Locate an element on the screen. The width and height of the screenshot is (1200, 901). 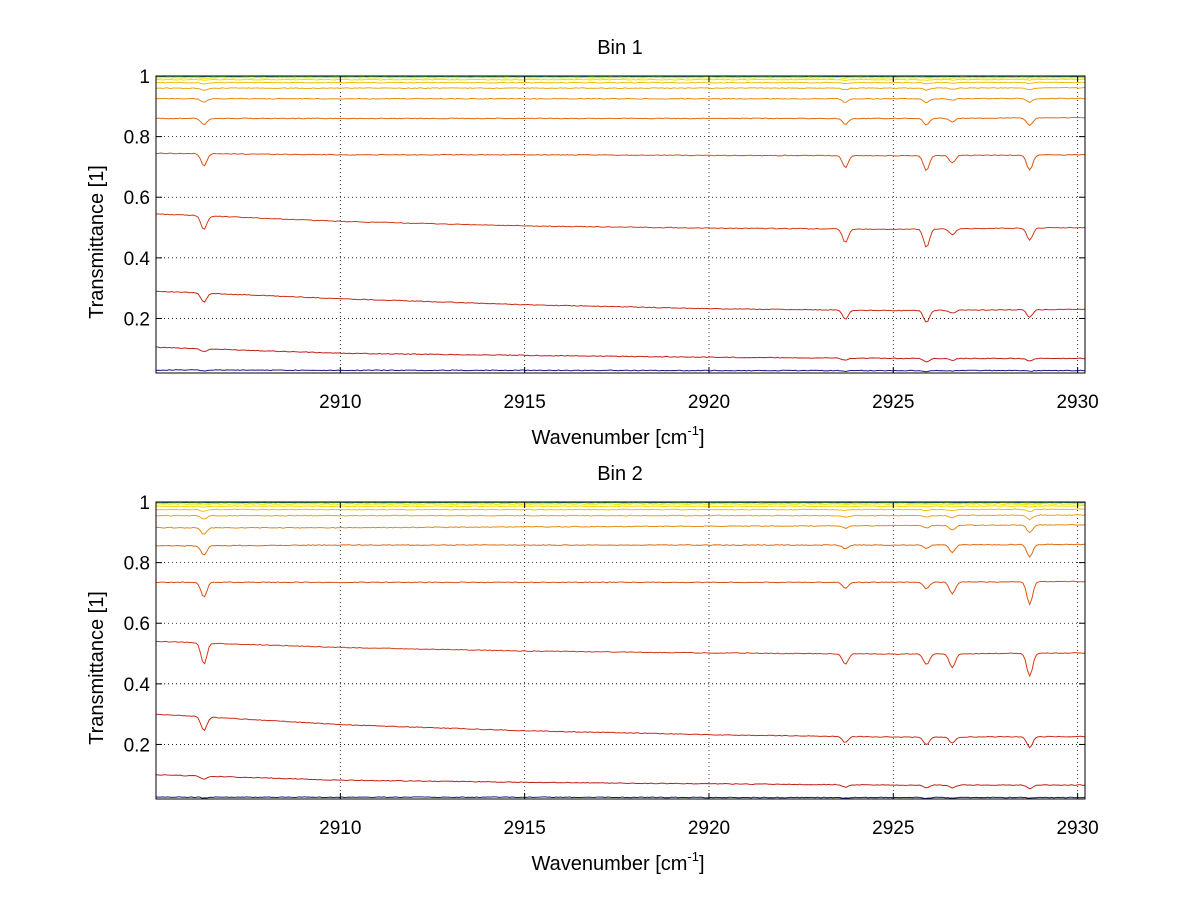
chart-title: Bin 2 is located at coordinates (620, 474).